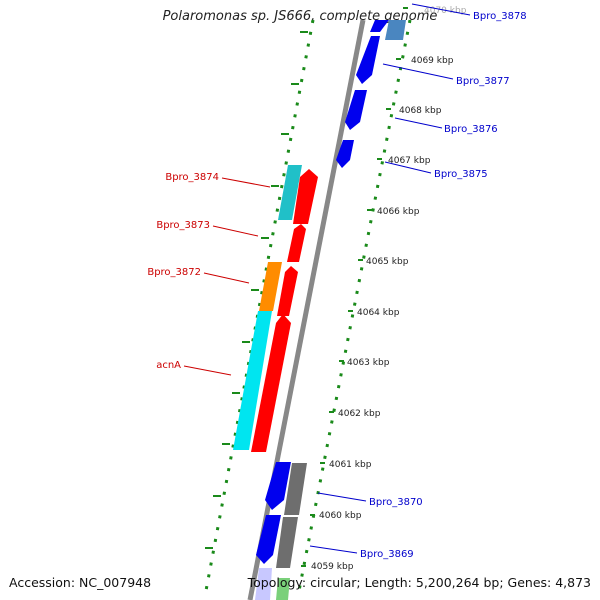  What do you see at coordinates (345, 154) in the screenshot?
I see `feature-bpro-3875-blue` at bounding box center [345, 154].